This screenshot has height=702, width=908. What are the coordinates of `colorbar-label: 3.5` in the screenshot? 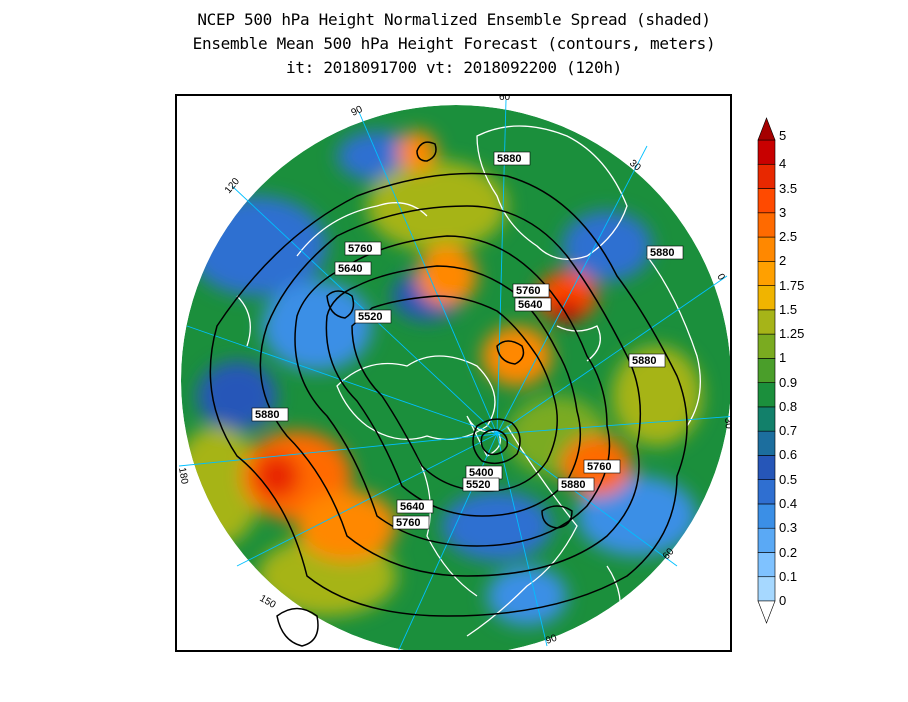 It's located at (788, 188).